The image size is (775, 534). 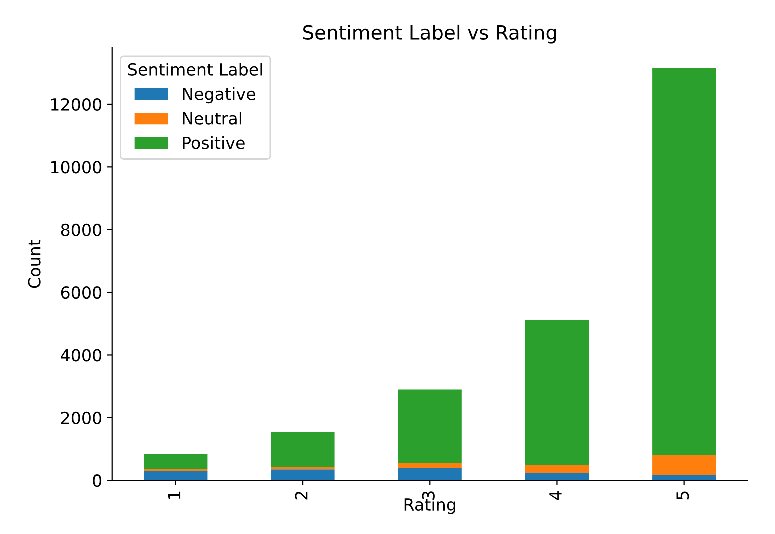 What do you see at coordinates (214, 143) in the screenshot?
I see `legend-label: Positive` at bounding box center [214, 143].